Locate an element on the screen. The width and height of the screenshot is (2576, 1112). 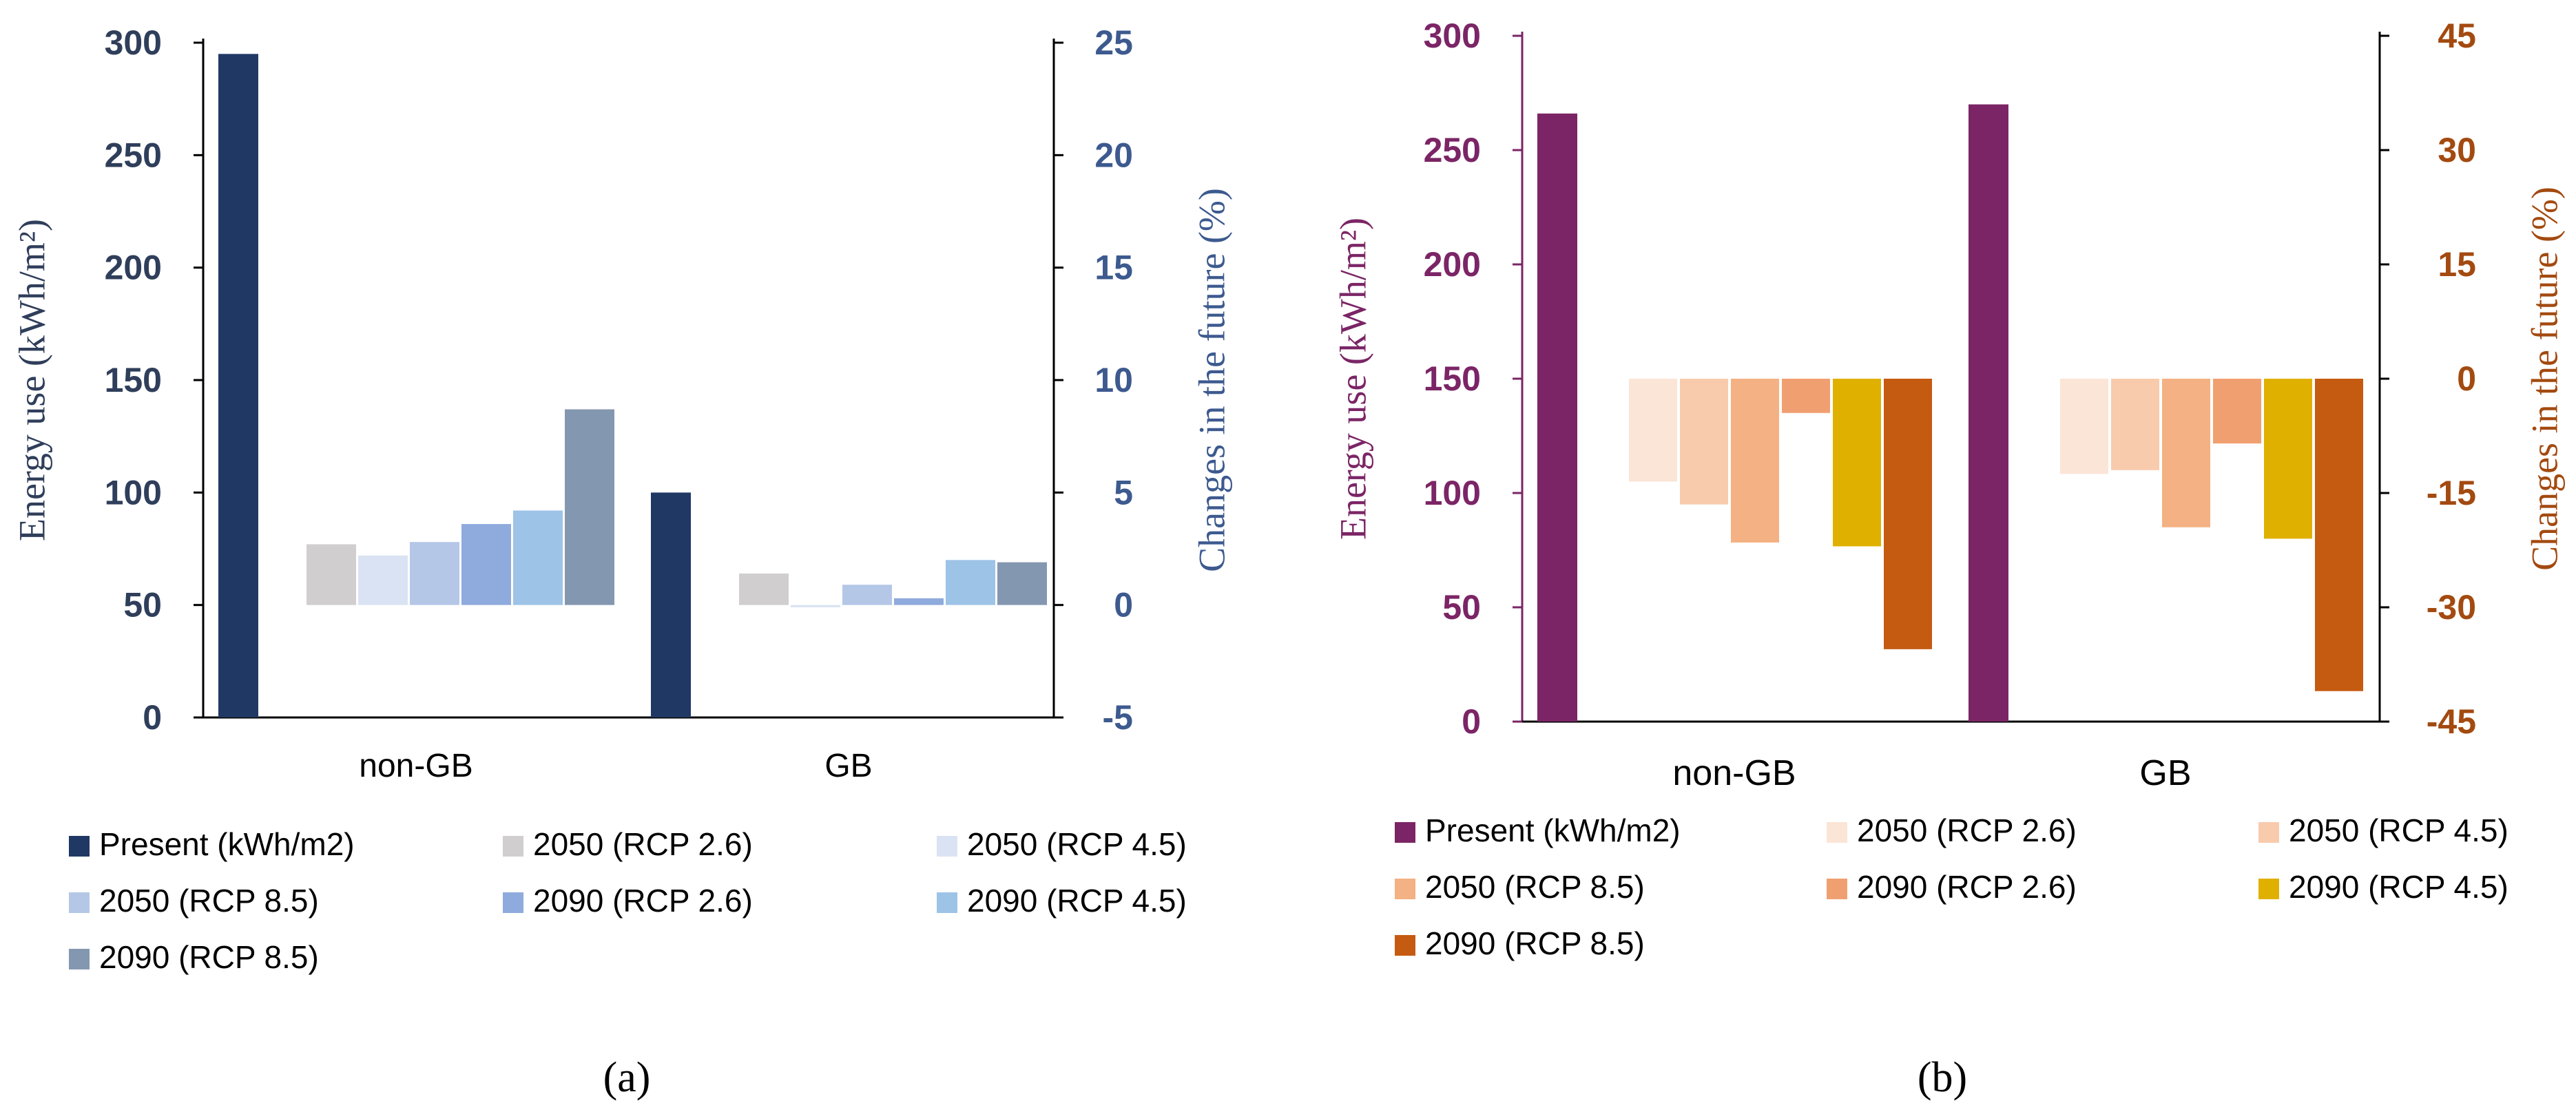
panel-label: (b) is located at coordinates (1942, 1077).